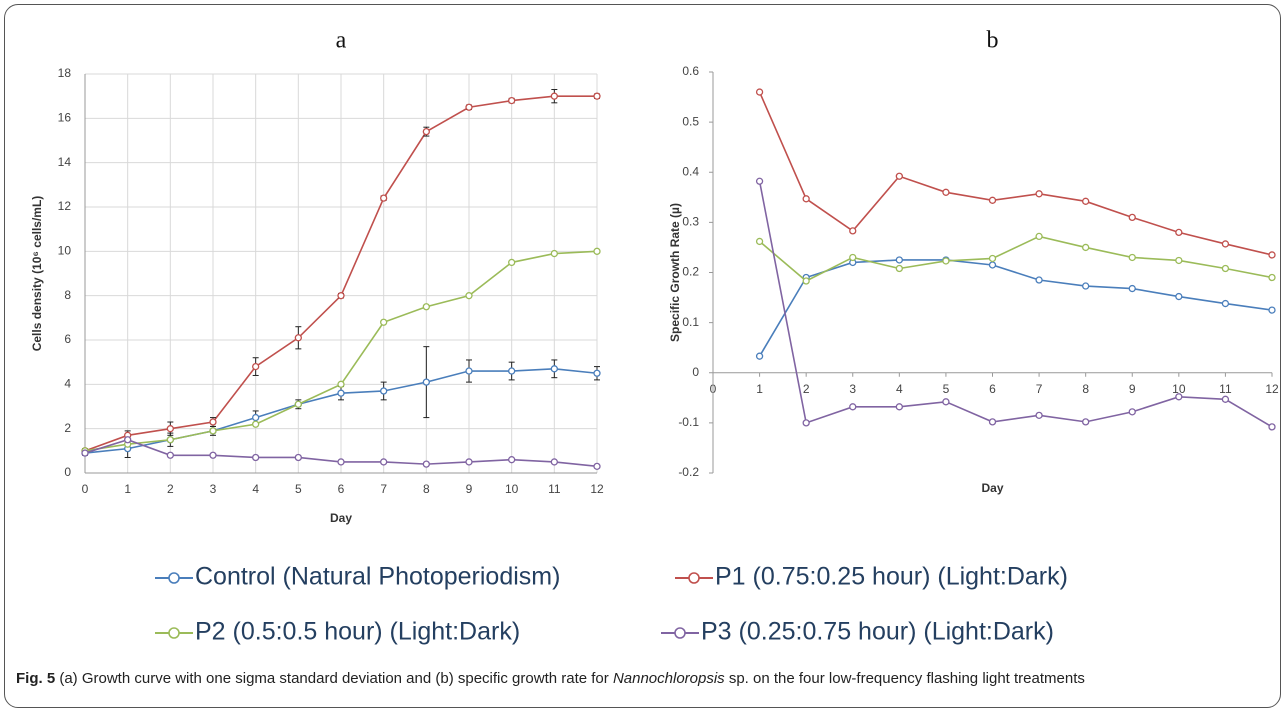 The height and width of the screenshot is (714, 1287). What do you see at coordinates (65, 73) in the screenshot?
I see `y-tick-label: 18` at bounding box center [65, 73].